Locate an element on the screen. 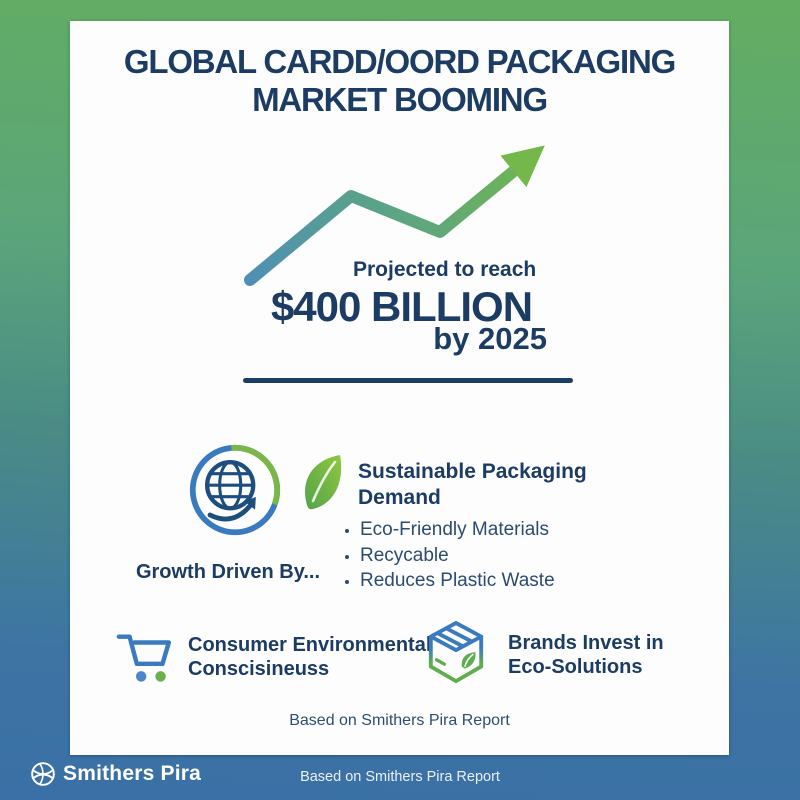 This screenshot has height=800, width=800. consumer-label-line2: Conscisineuss is located at coordinates (259, 669).